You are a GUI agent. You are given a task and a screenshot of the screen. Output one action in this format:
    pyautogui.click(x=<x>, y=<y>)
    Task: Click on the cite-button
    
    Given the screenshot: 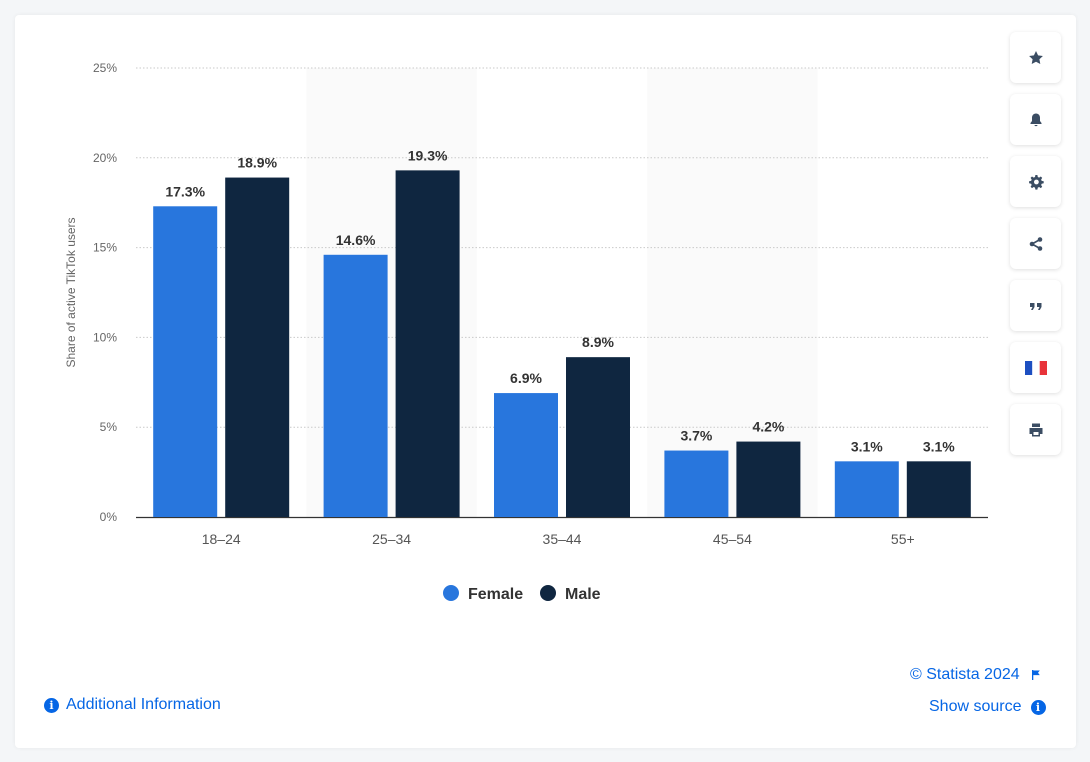 What is the action you would take?
    pyautogui.click(x=1035, y=305)
    